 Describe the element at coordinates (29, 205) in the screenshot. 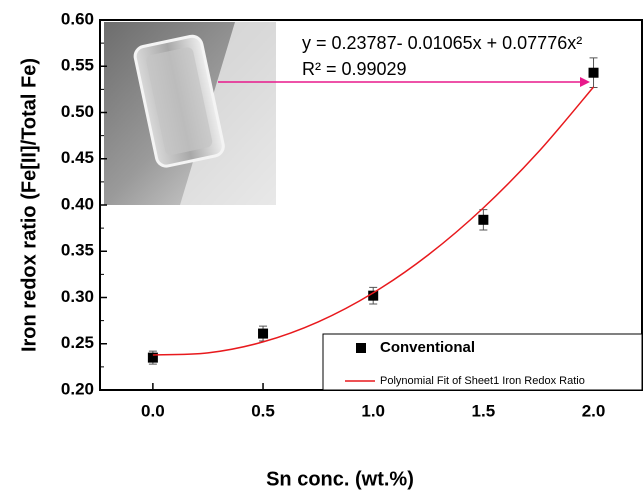

I see `y-axis-title: Iron redox ratio (Fe[II]/Total Fe)` at that location.